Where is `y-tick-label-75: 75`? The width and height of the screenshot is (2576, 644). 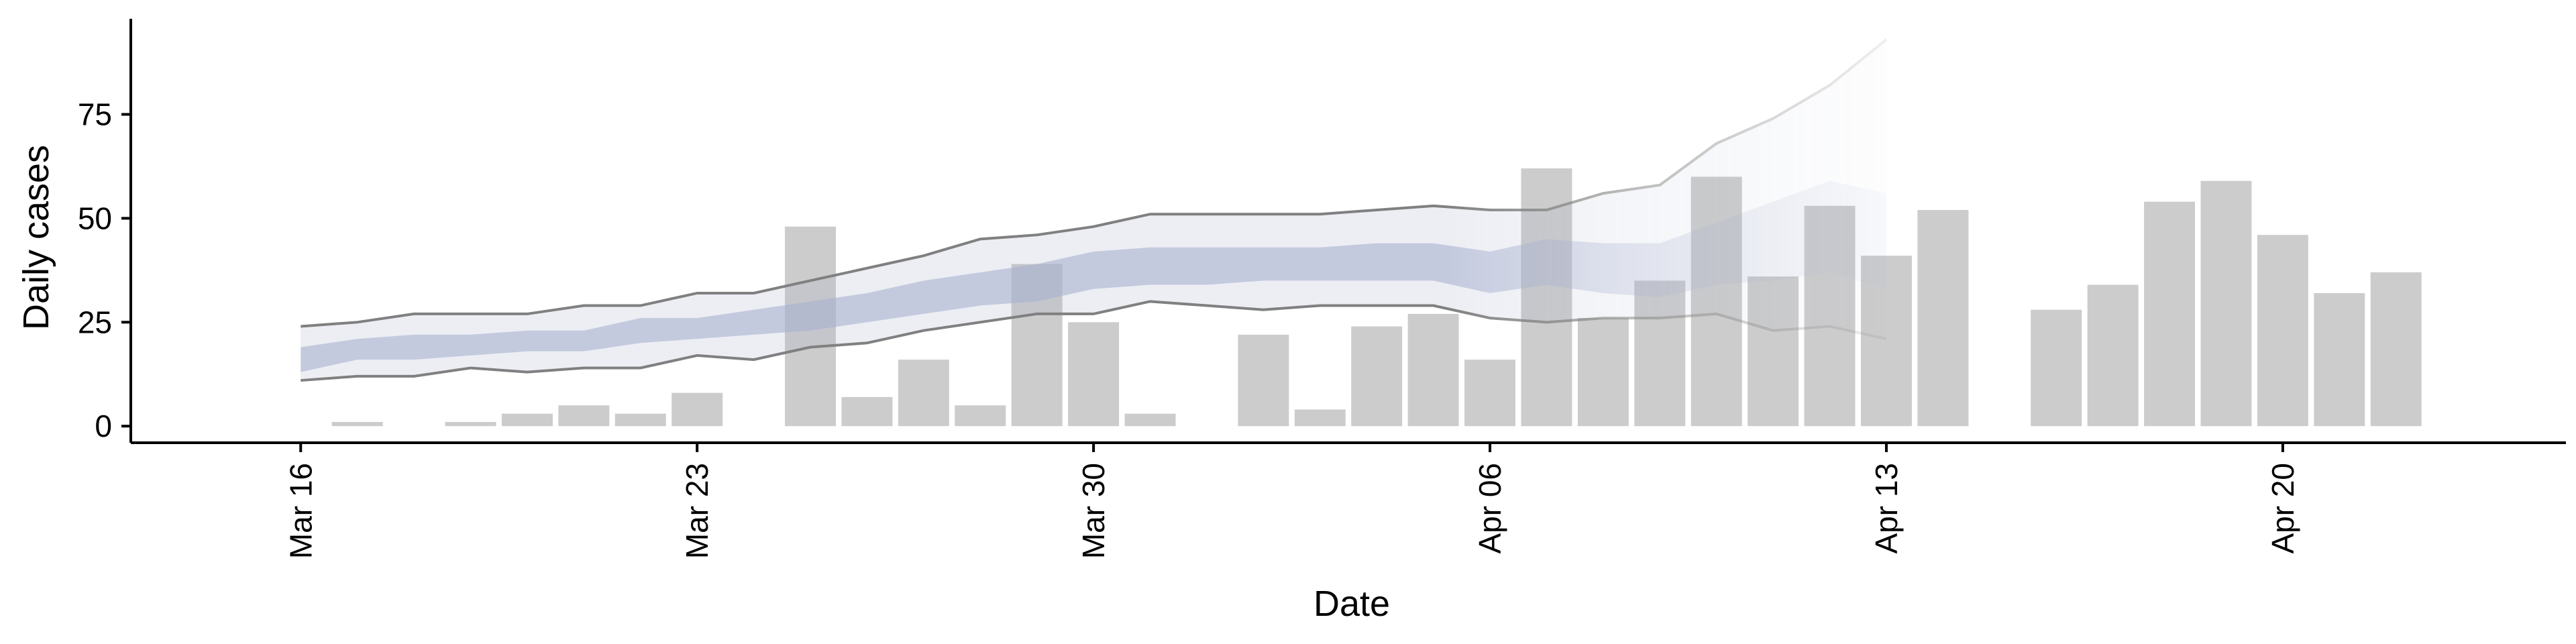
y-tick-label-75: 75 is located at coordinates (95, 114).